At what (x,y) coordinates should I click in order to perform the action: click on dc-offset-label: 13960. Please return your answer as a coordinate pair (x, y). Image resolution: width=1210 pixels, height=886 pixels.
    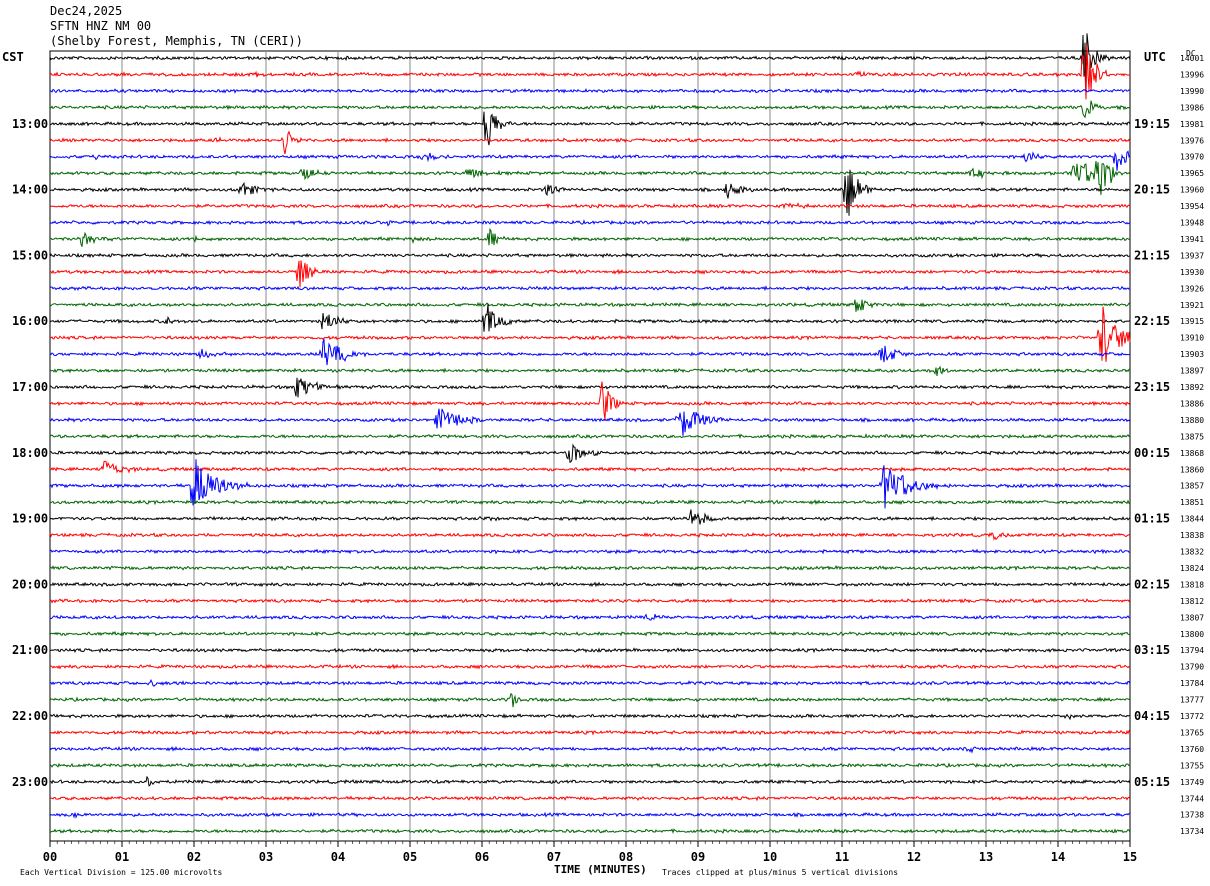
    Looking at the image, I should click on (1192, 190).